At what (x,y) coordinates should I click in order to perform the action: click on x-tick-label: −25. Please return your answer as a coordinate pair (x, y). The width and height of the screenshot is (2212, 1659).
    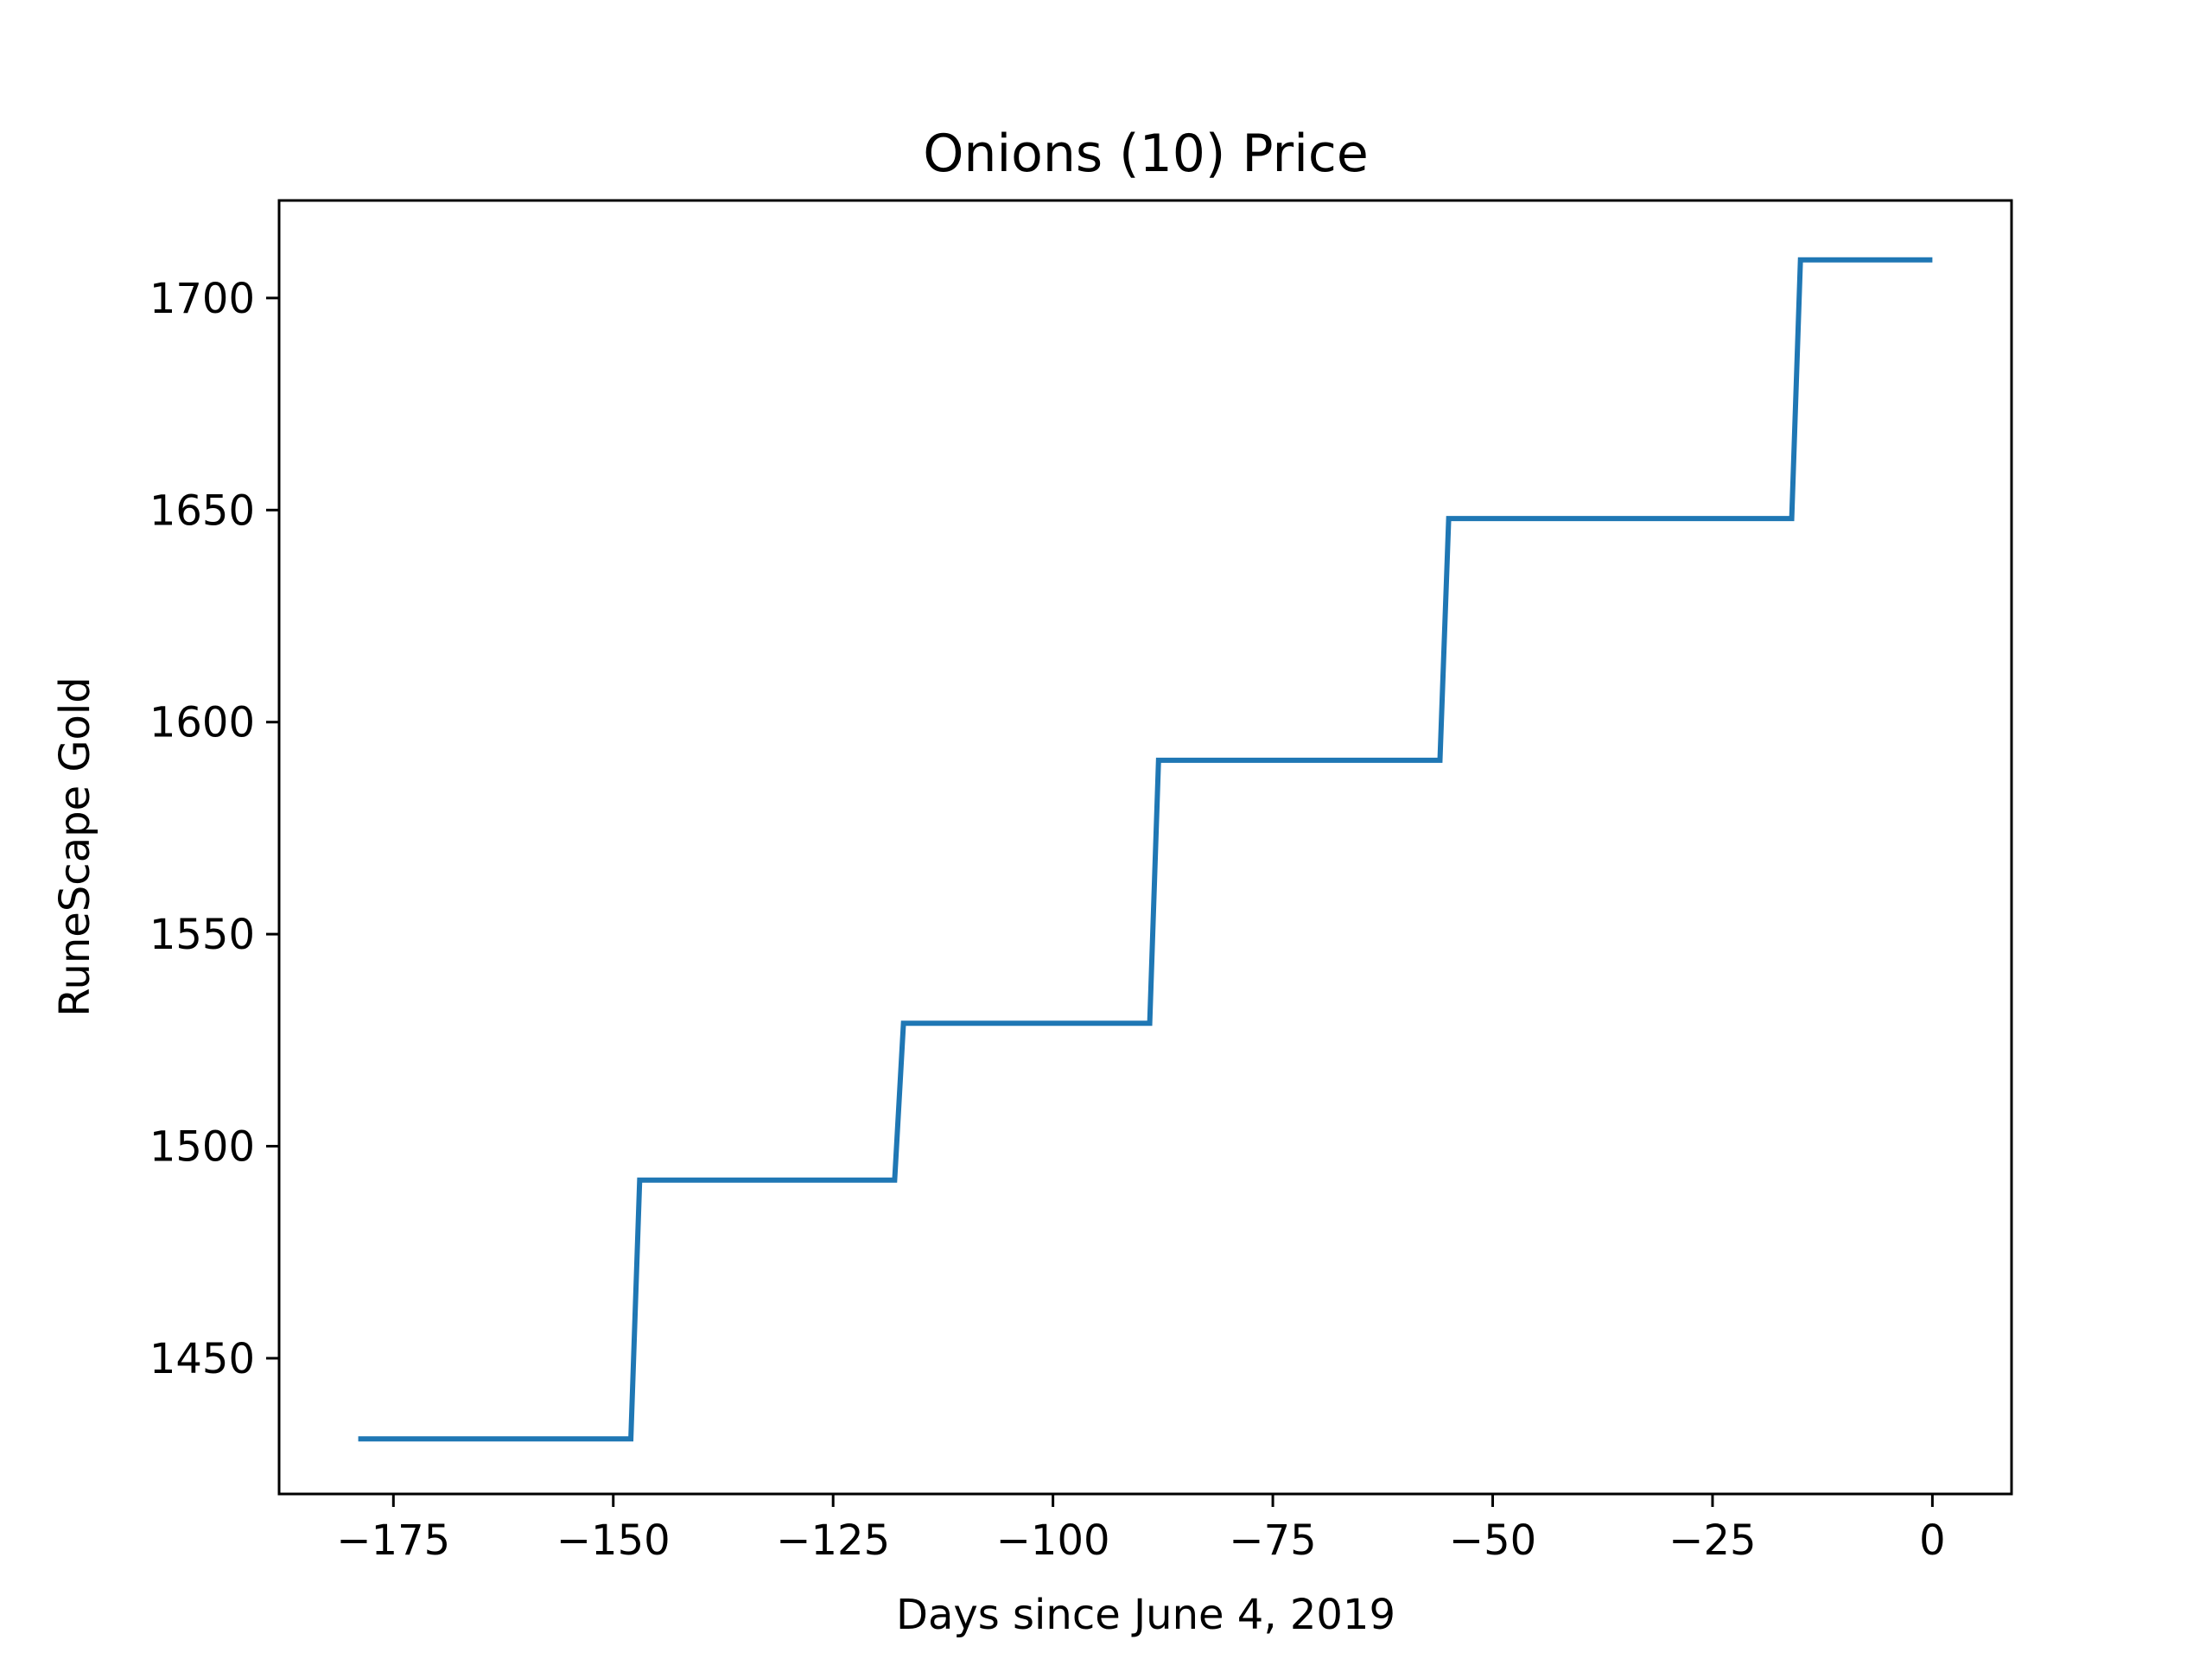
    Looking at the image, I should click on (1712, 1540).